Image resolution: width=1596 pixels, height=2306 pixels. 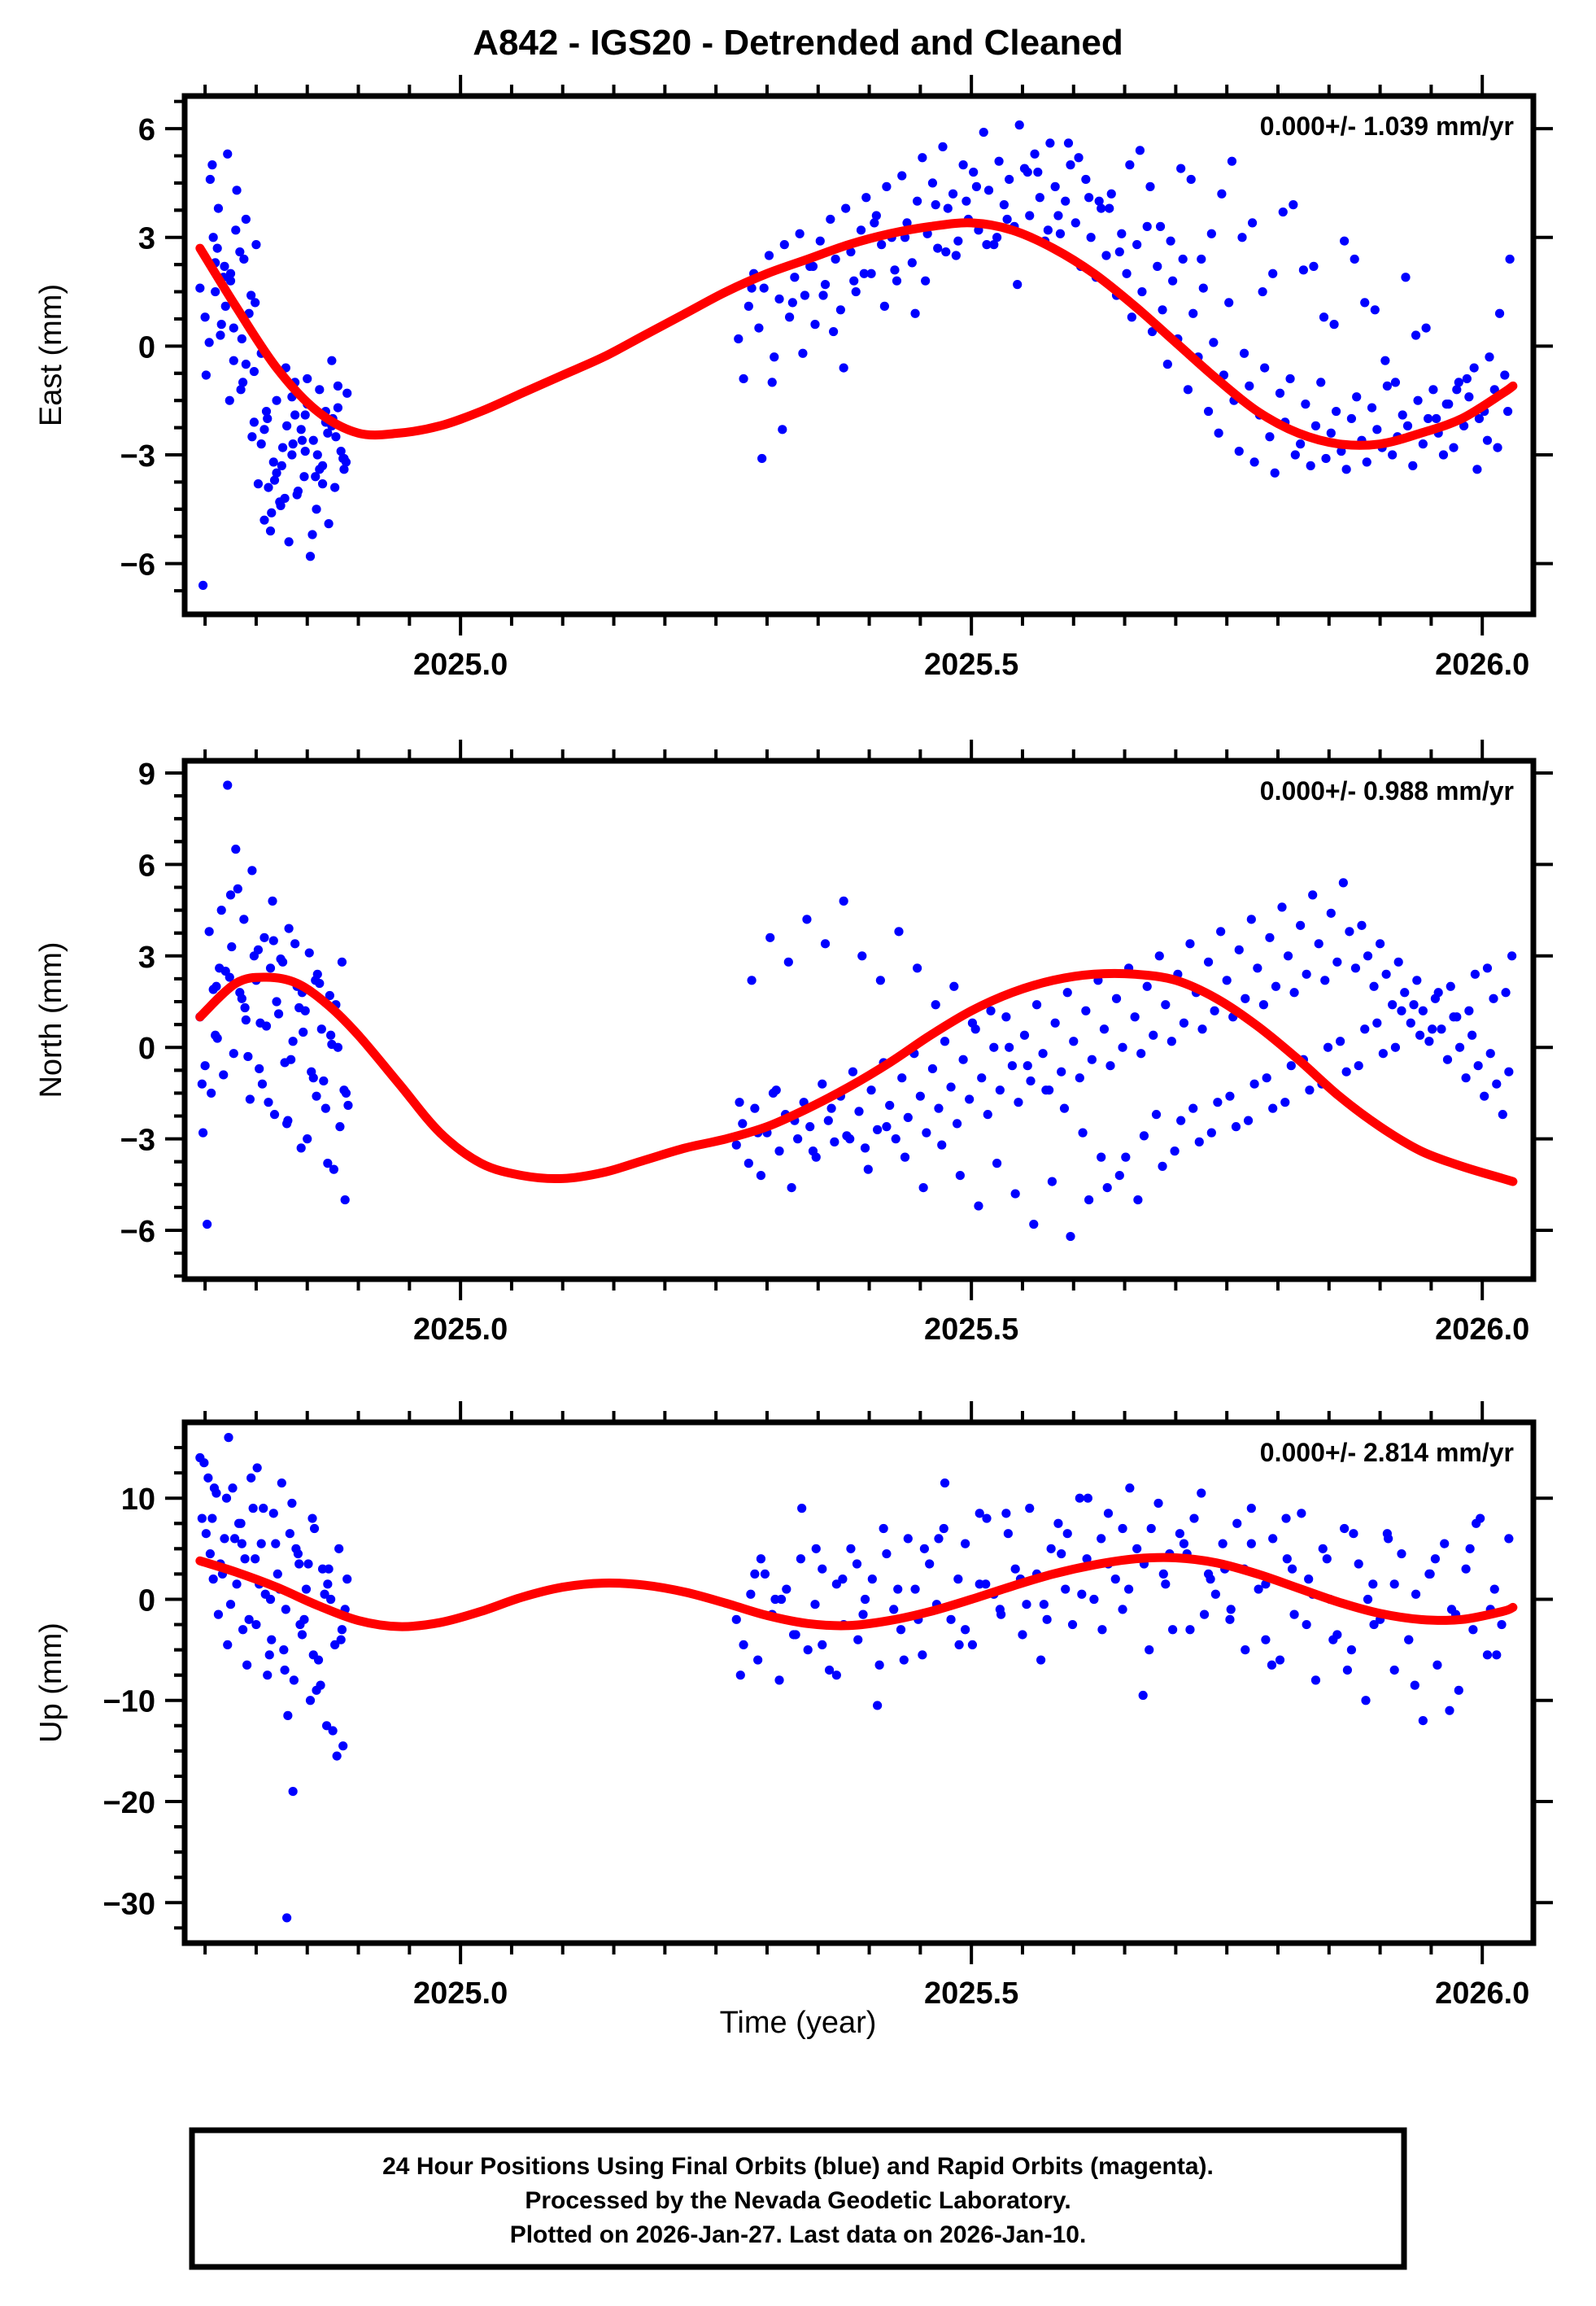 What do you see at coordinates (146, 958) in the screenshot?
I see `y-tick-label-north: 3` at bounding box center [146, 958].